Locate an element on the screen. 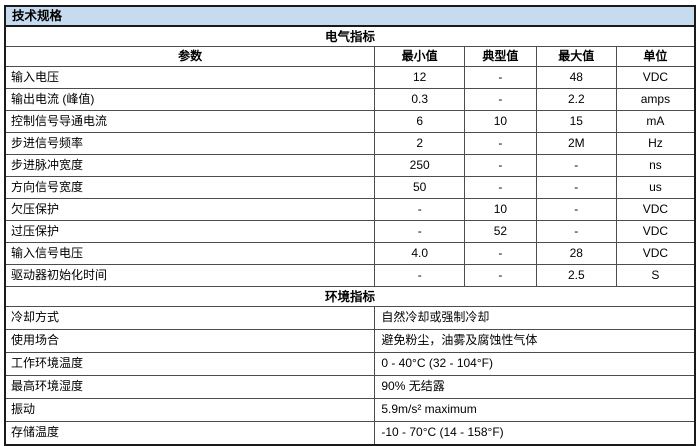 This screenshot has height=446, width=700. min-value-cell: 12 is located at coordinates (420, 78).